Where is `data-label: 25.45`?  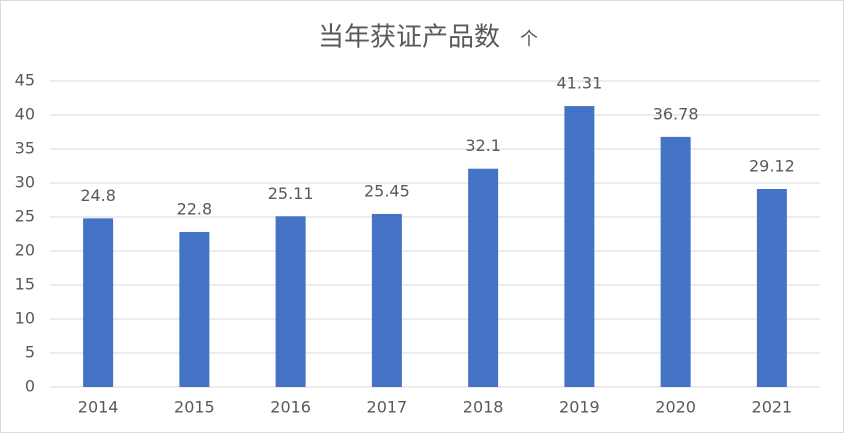
data-label: 25.45 is located at coordinates (387, 190).